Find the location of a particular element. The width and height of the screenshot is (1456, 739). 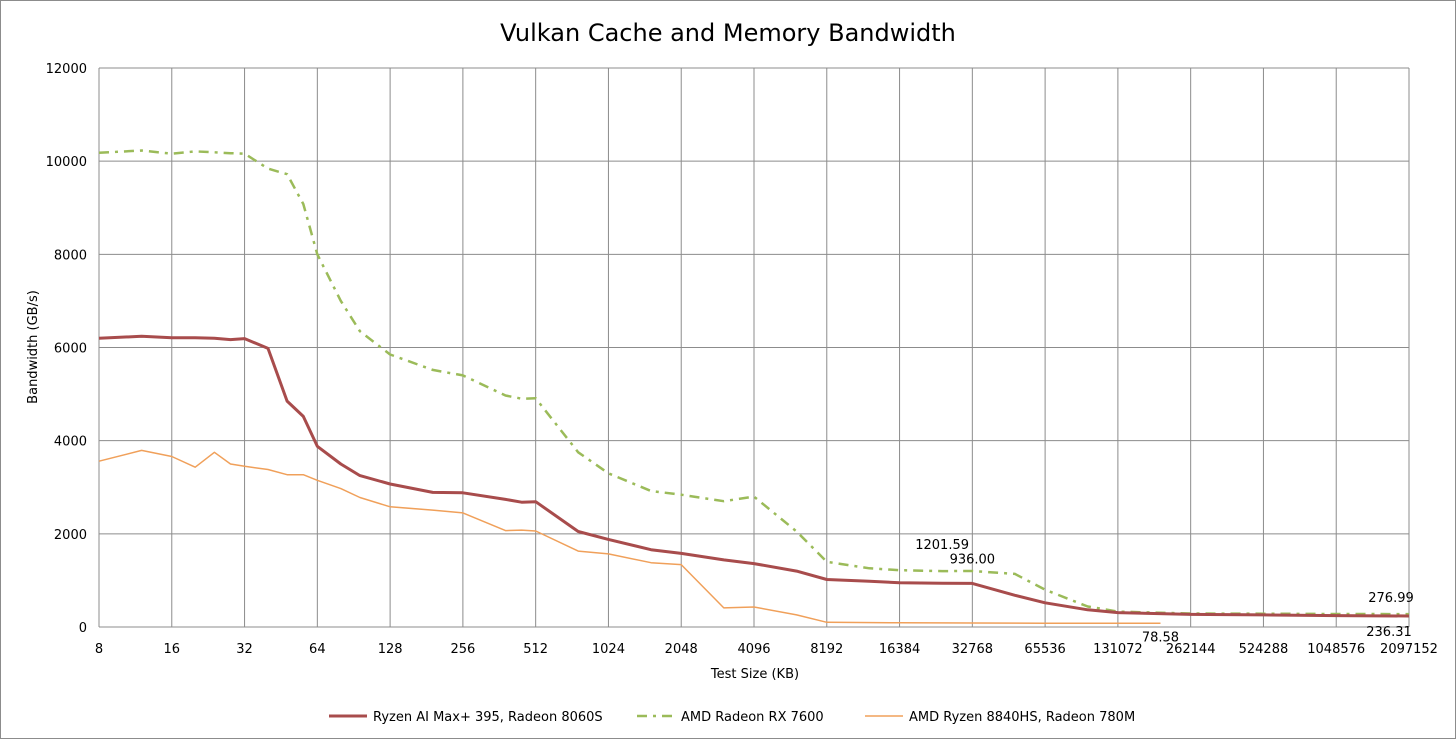

x-tick-label: 16384 is located at coordinates (899, 649).